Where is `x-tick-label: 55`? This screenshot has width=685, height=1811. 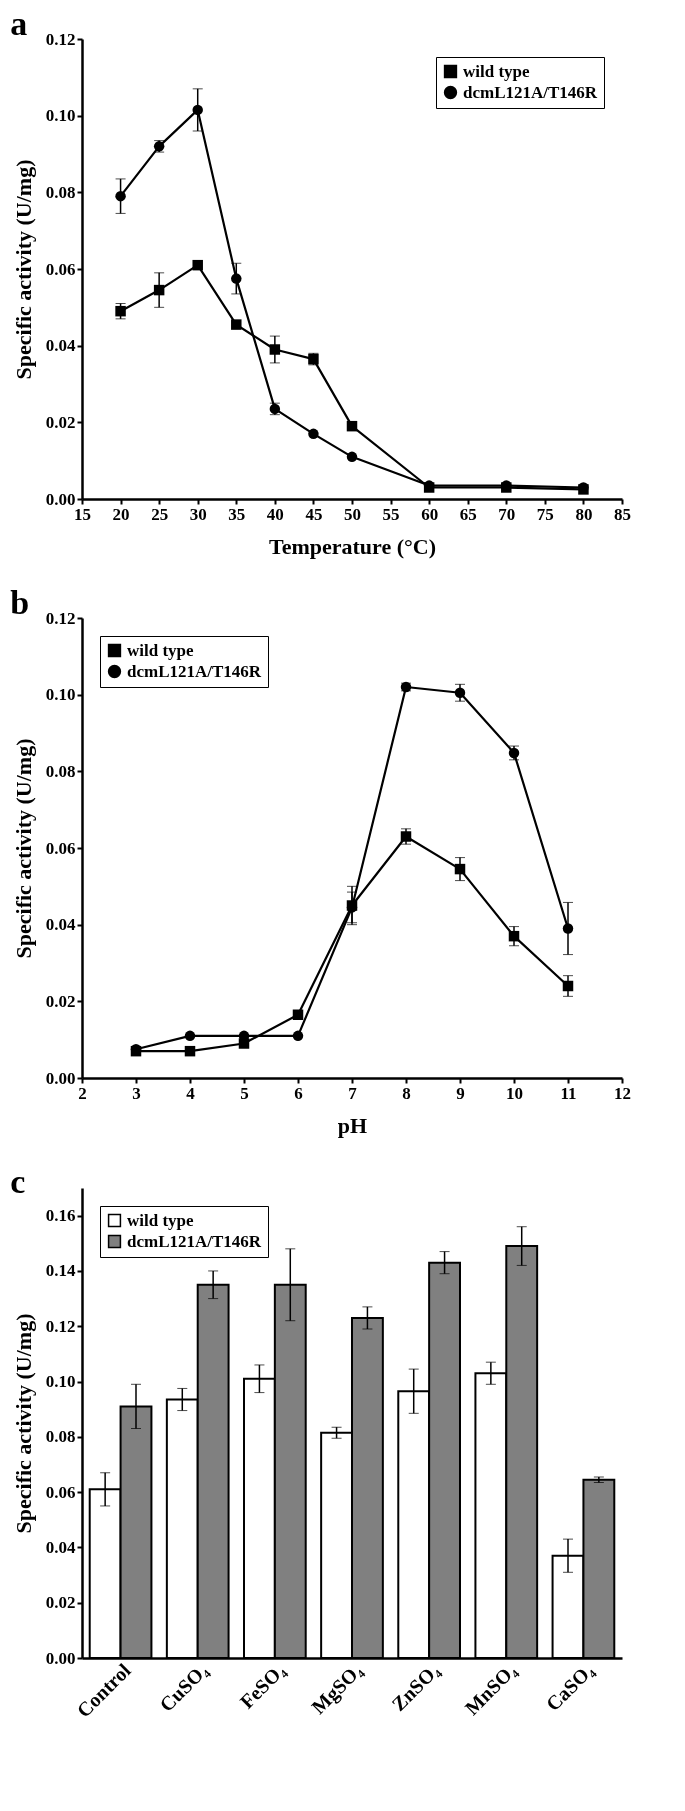
x-tick-label: 55 is located at coordinates (391, 514).